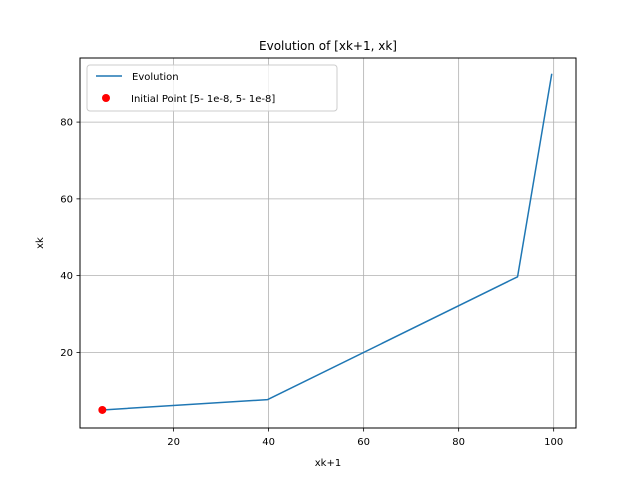  I want to click on x-tick-label: 100, so click(553, 442).